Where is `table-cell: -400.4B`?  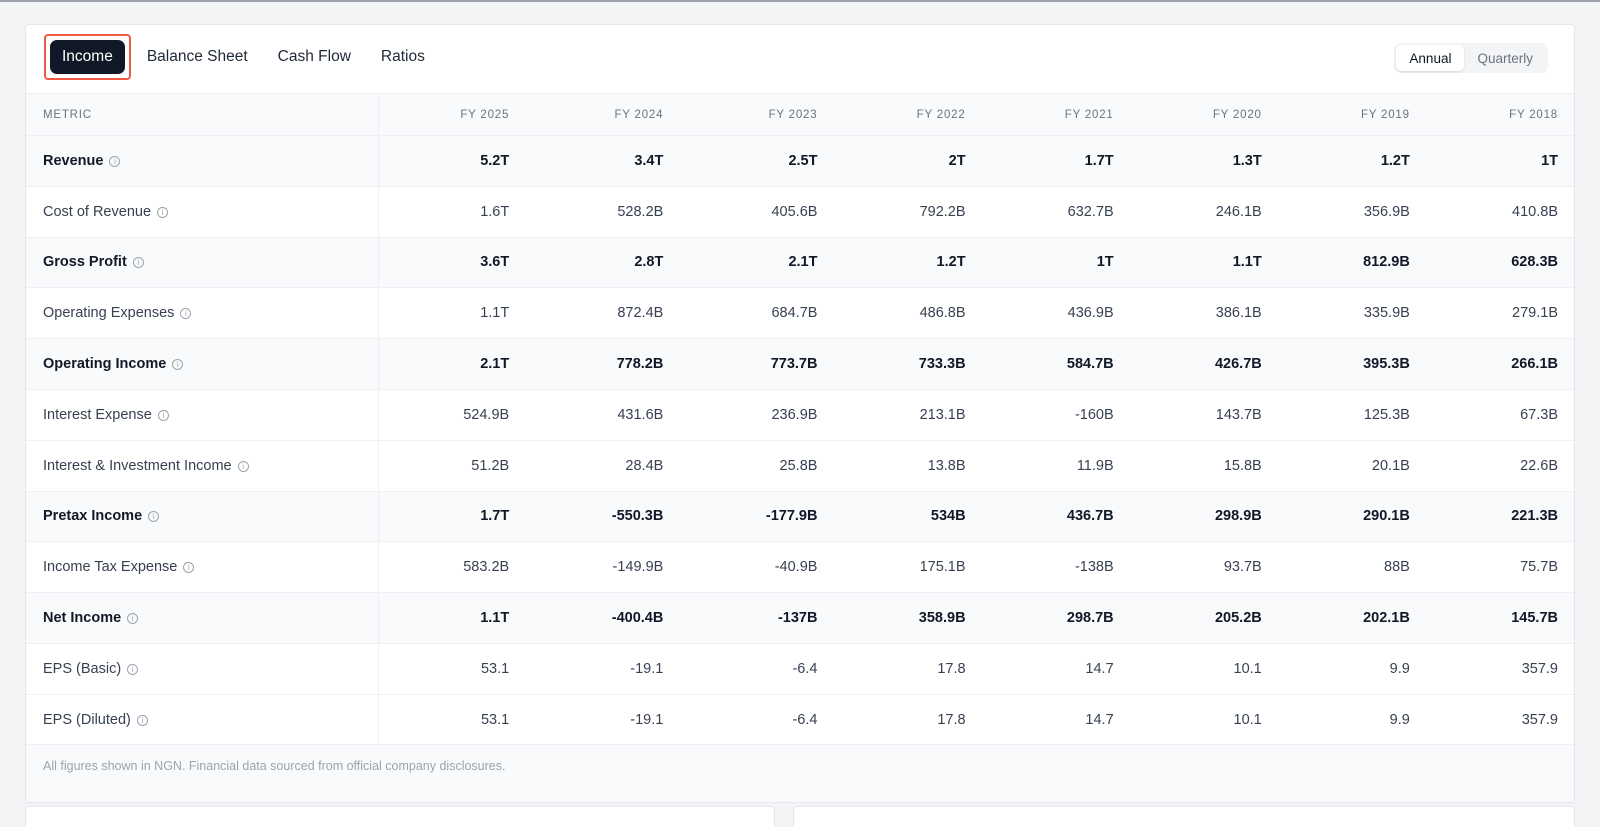 table-cell: -400.4B is located at coordinates (637, 618).